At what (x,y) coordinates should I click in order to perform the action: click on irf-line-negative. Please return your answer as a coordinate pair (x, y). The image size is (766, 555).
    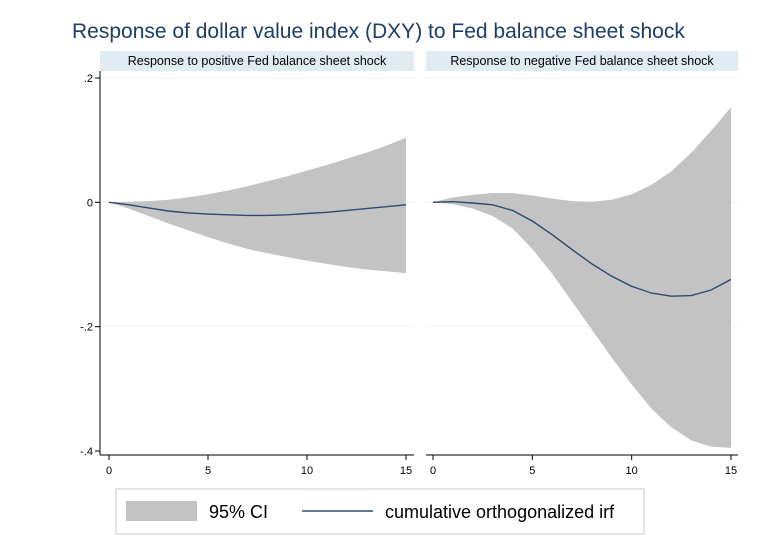
    Looking at the image, I should click on (582, 248).